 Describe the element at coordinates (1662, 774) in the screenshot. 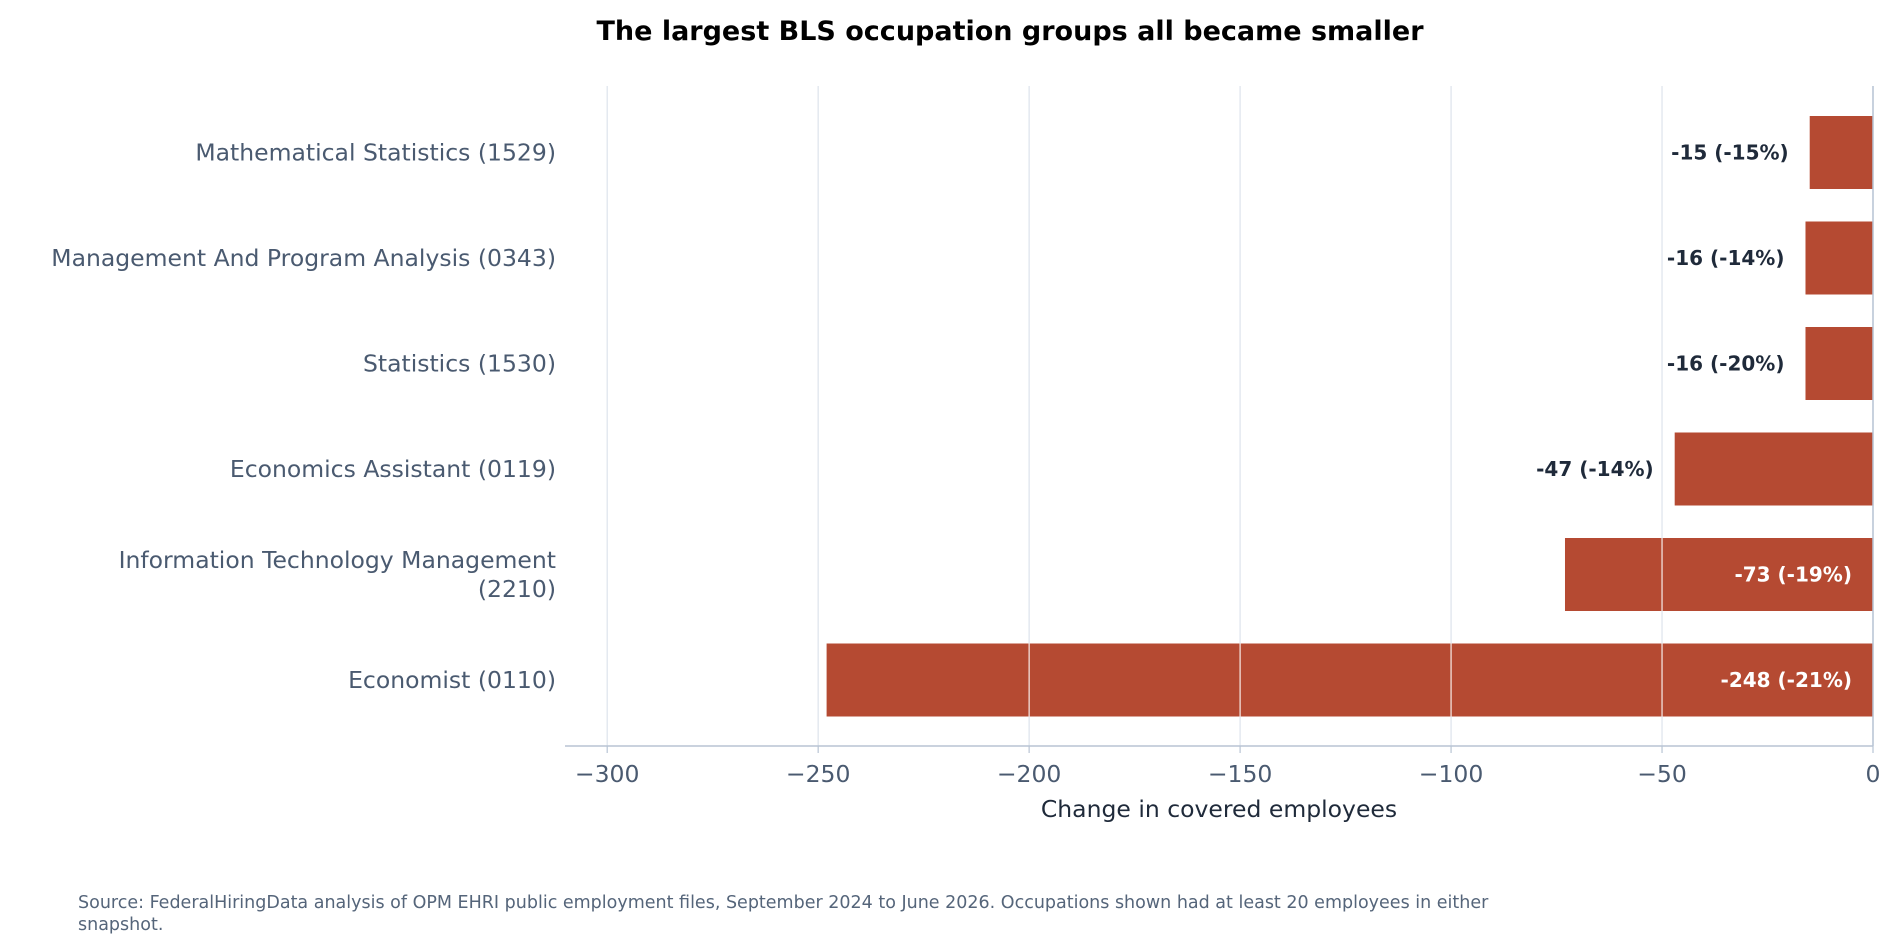

I see `x-tick-label: −50` at that location.